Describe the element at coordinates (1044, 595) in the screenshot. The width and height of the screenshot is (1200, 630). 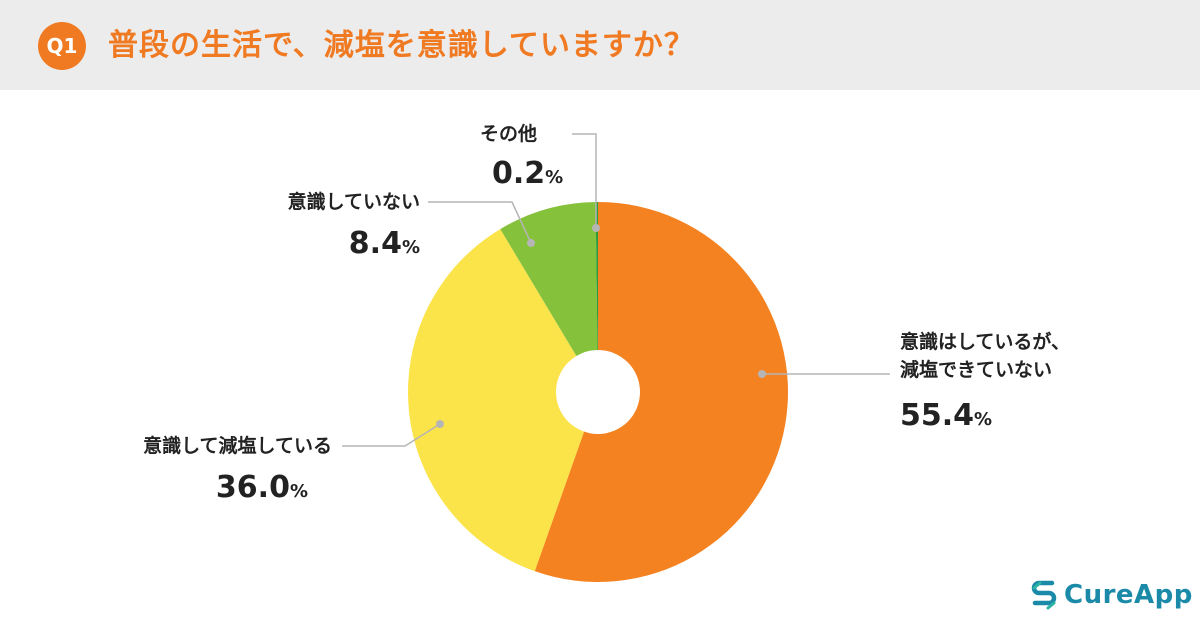
I see `cureapp-logo-icon` at that location.